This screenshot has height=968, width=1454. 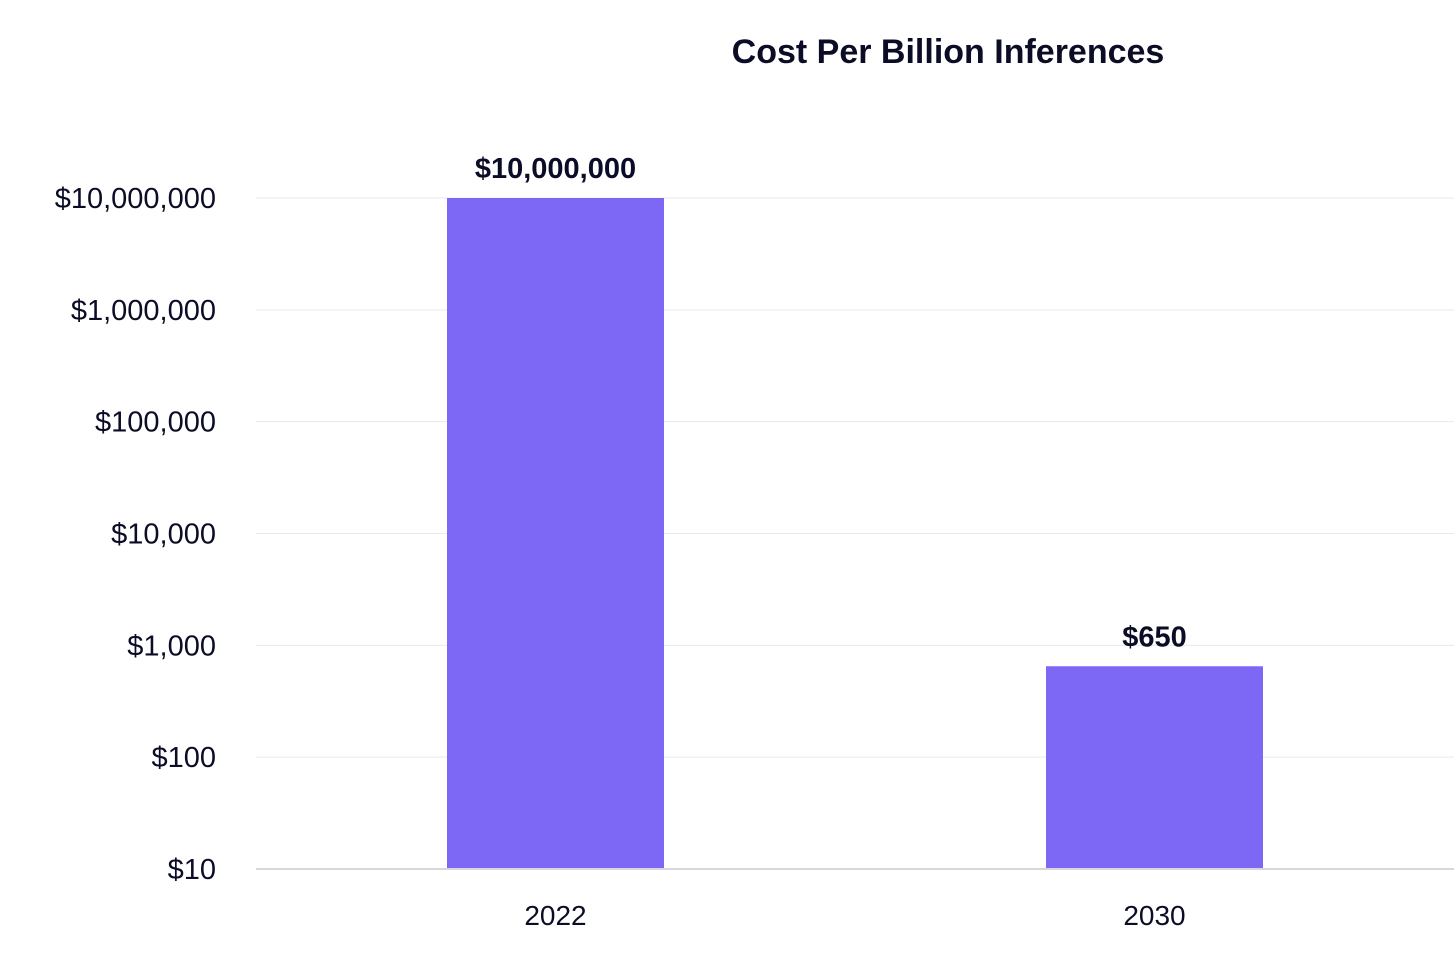 I want to click on y-tick-label: $10,000, so click(x=163, y=535).